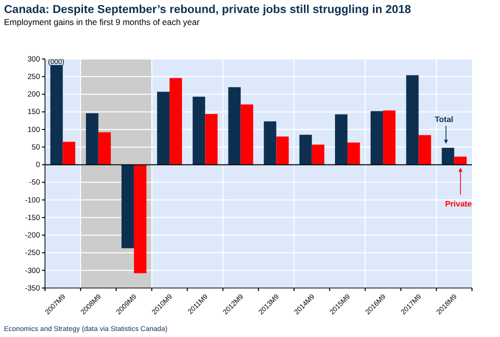  What do you see at coordinates (458, 204) in the screenshot?
I see `text: Private` at bounding box center [458, 204].